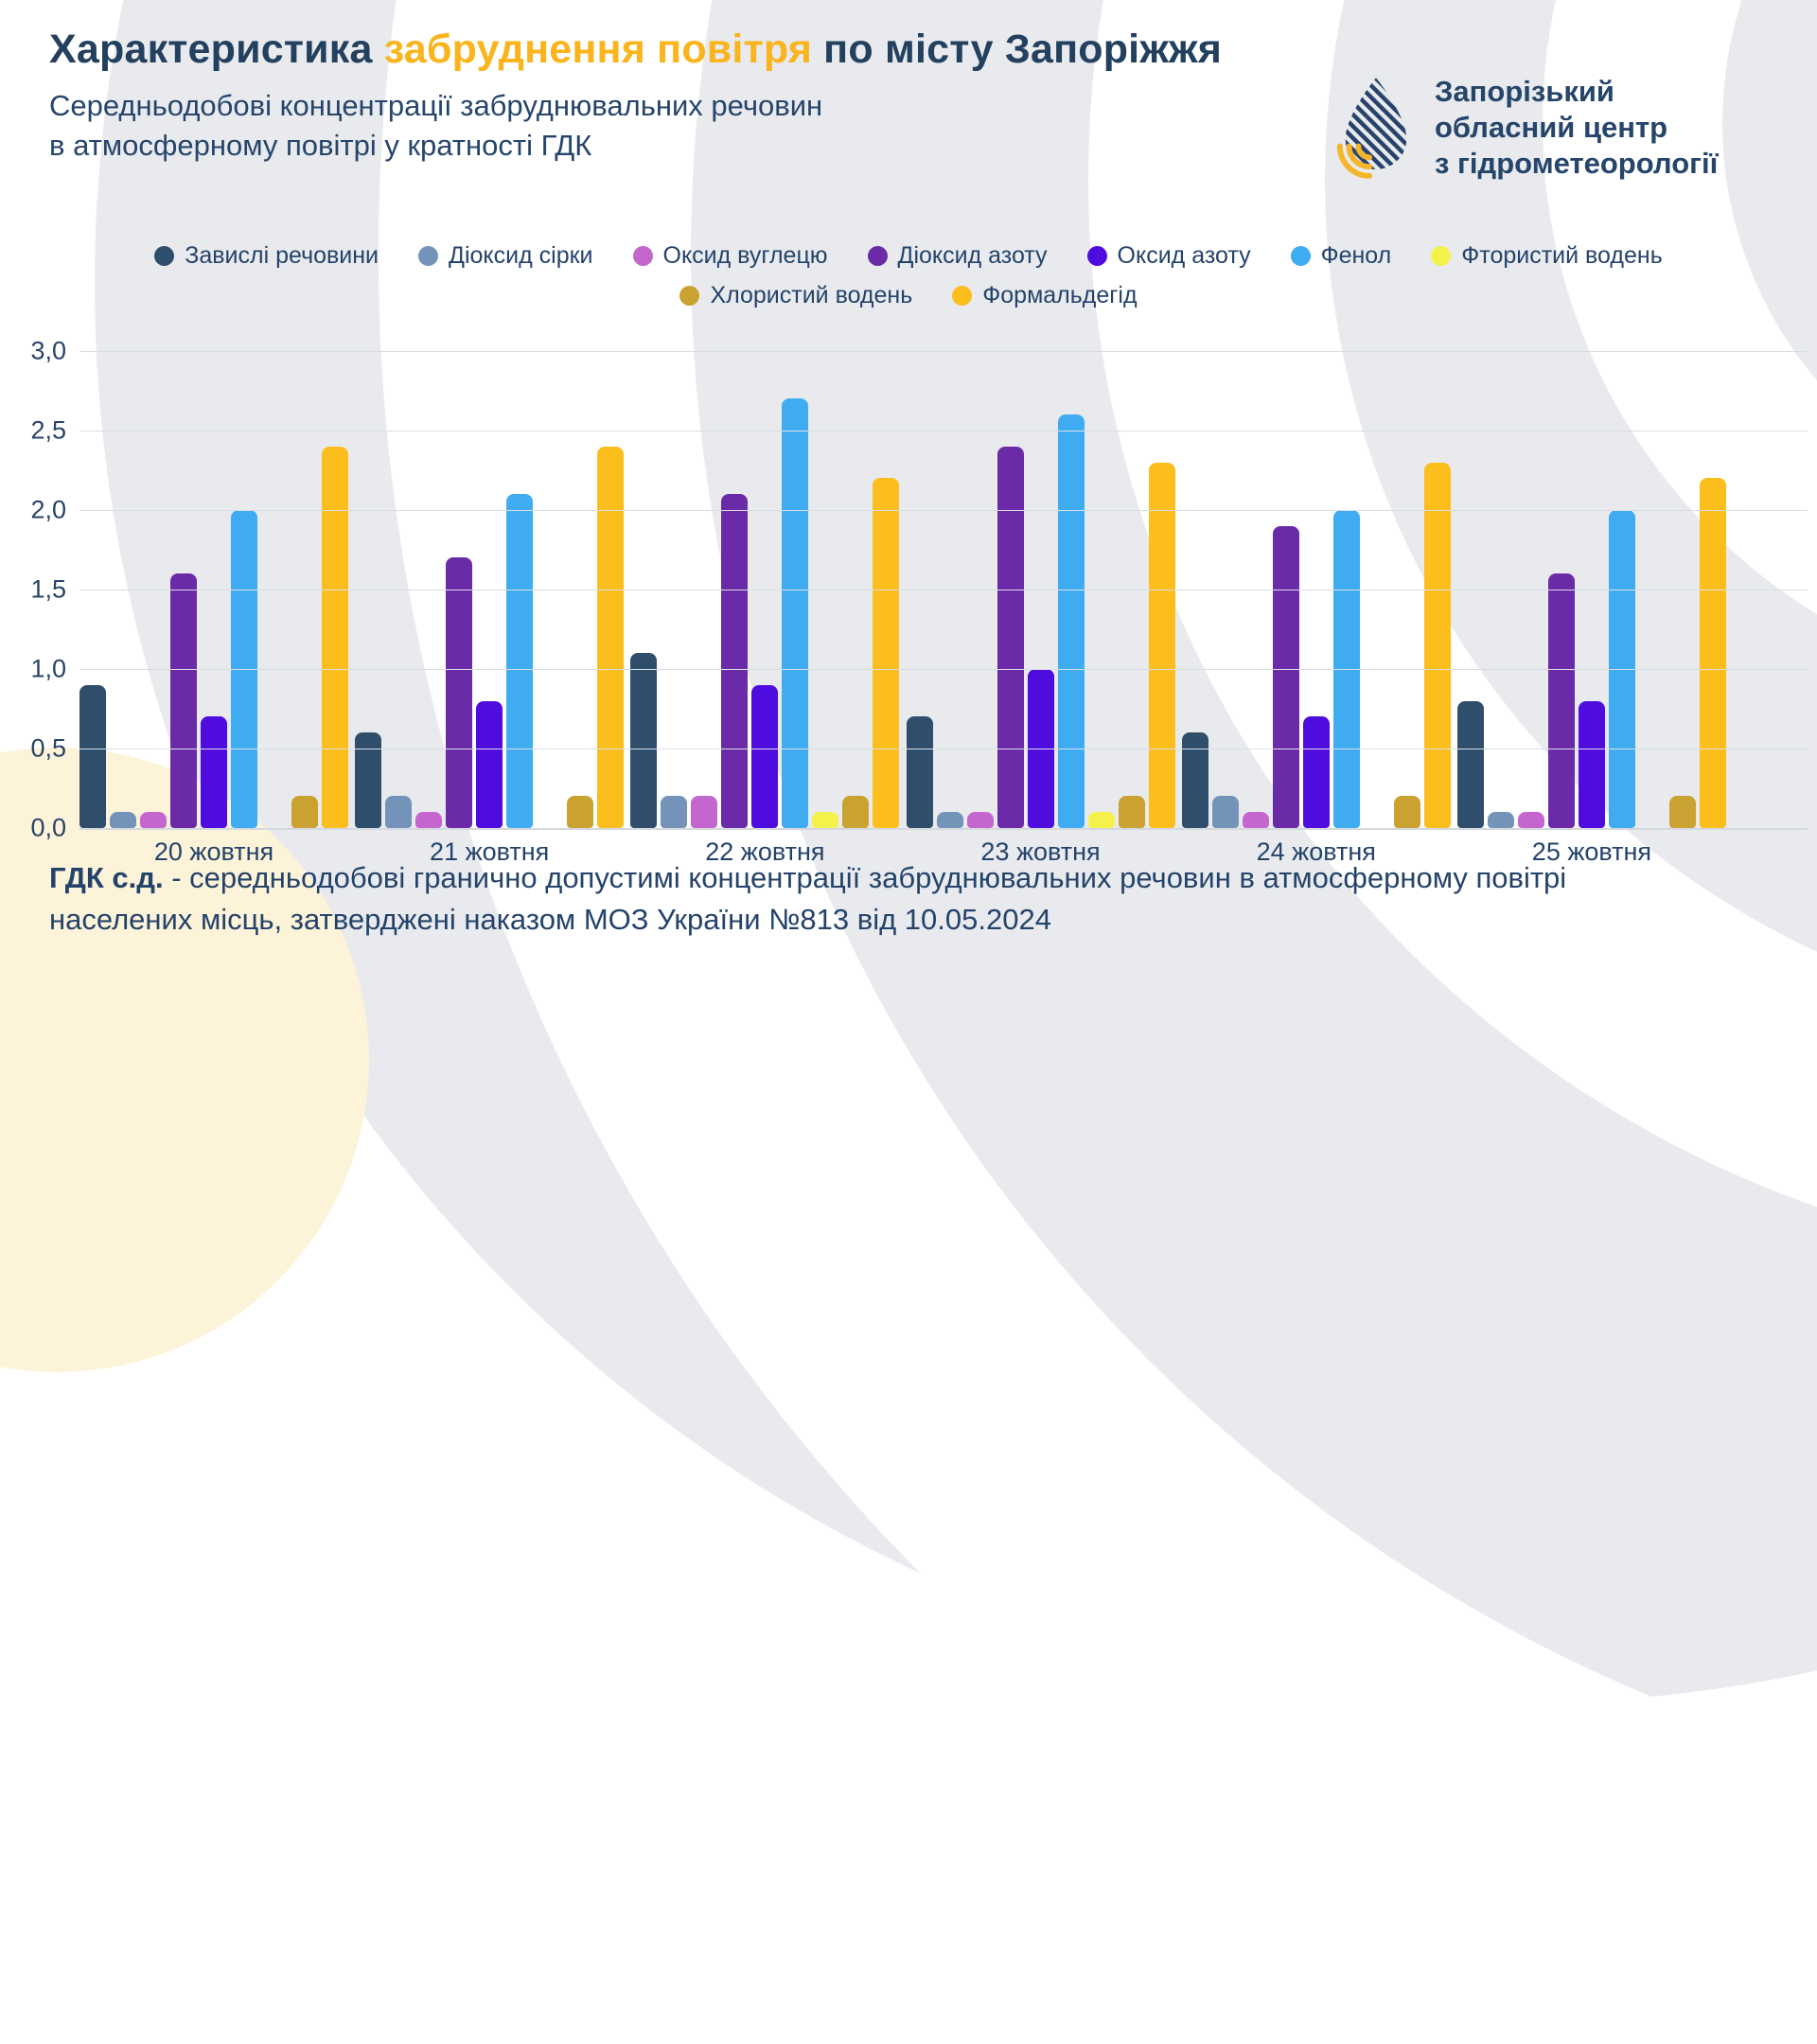 The image size is (1817, 2044). I want to click on y-axis: 3,0 2,5 2,0 1,5 1,0 0,5 0,0, so click(39, 589).